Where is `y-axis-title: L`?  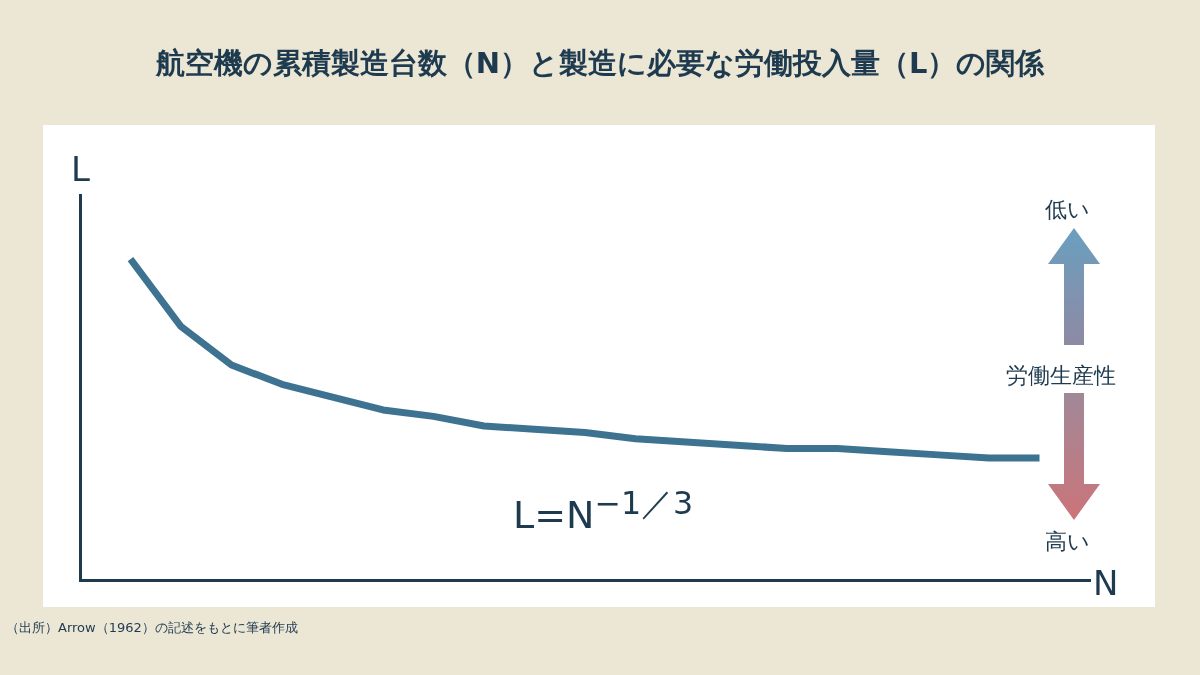 y-axis-title: L is located at coordinates (80, 169).